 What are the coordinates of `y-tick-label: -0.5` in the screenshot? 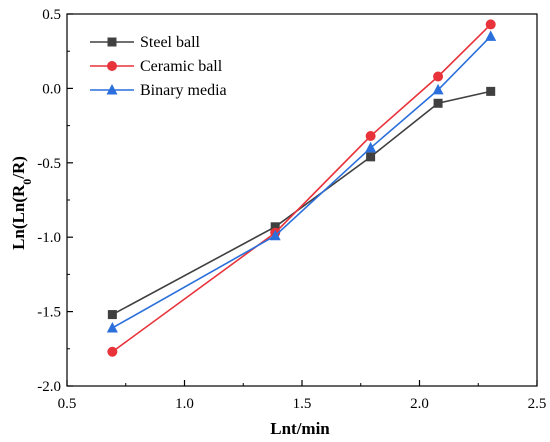 It's located at (49, 164).